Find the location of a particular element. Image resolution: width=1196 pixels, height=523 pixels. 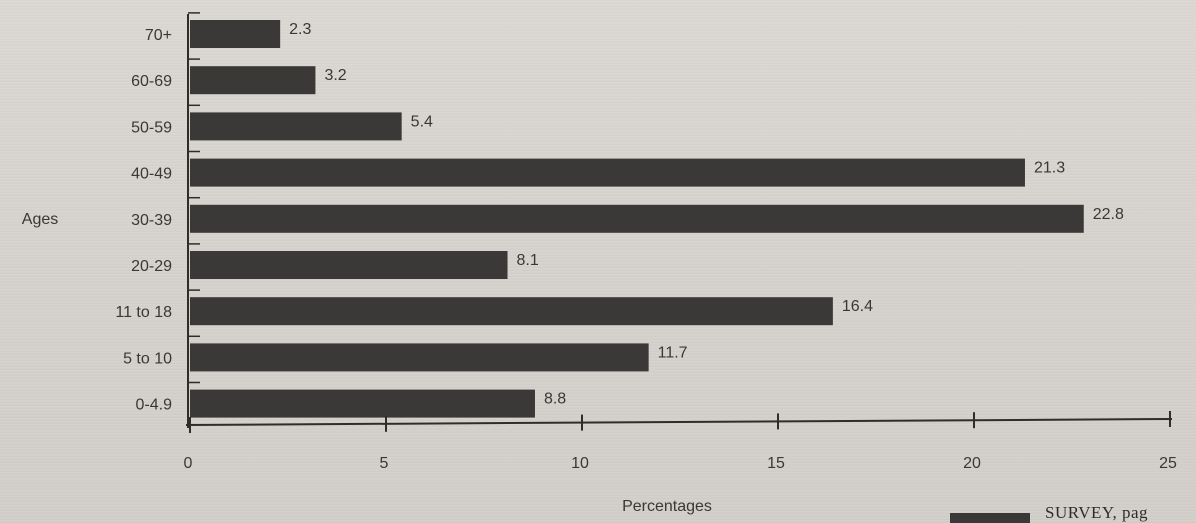

caption-text: SURVEY, pag is located at coordinates (1097, 512).